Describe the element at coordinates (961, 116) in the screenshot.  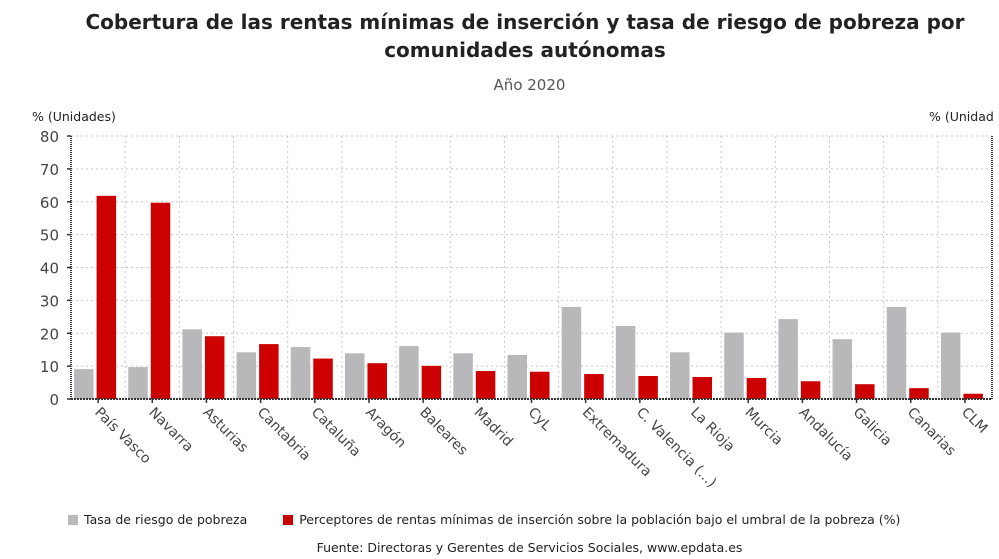
I see `y-axis-label-right: % (Unidad` at that location.